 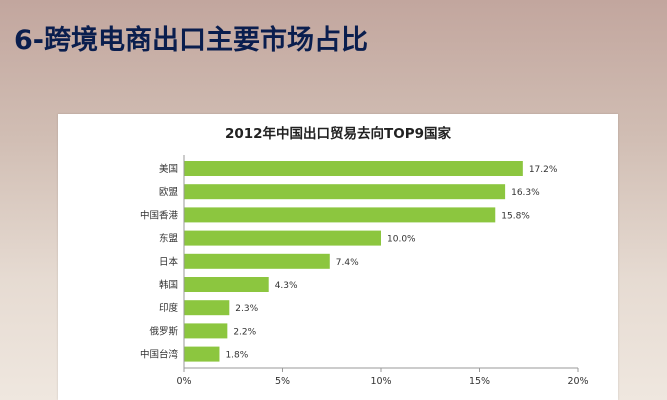 What do you see at coordinates (479, 381) in the screenshot?
I see `x-tick-label: 15%` at bounding box center [479, 381].